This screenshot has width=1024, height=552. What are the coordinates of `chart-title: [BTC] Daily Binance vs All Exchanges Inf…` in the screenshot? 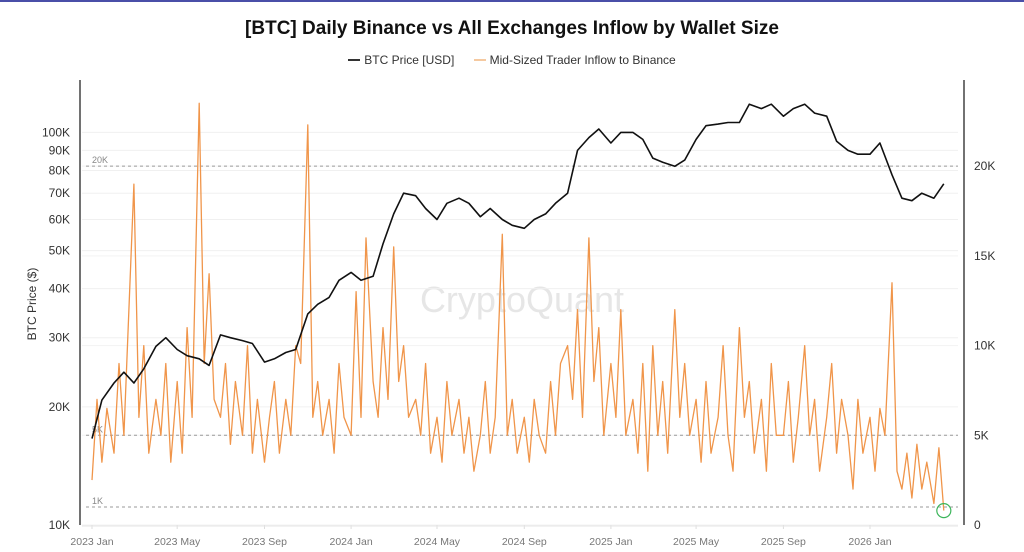 It's located at (512, 28).